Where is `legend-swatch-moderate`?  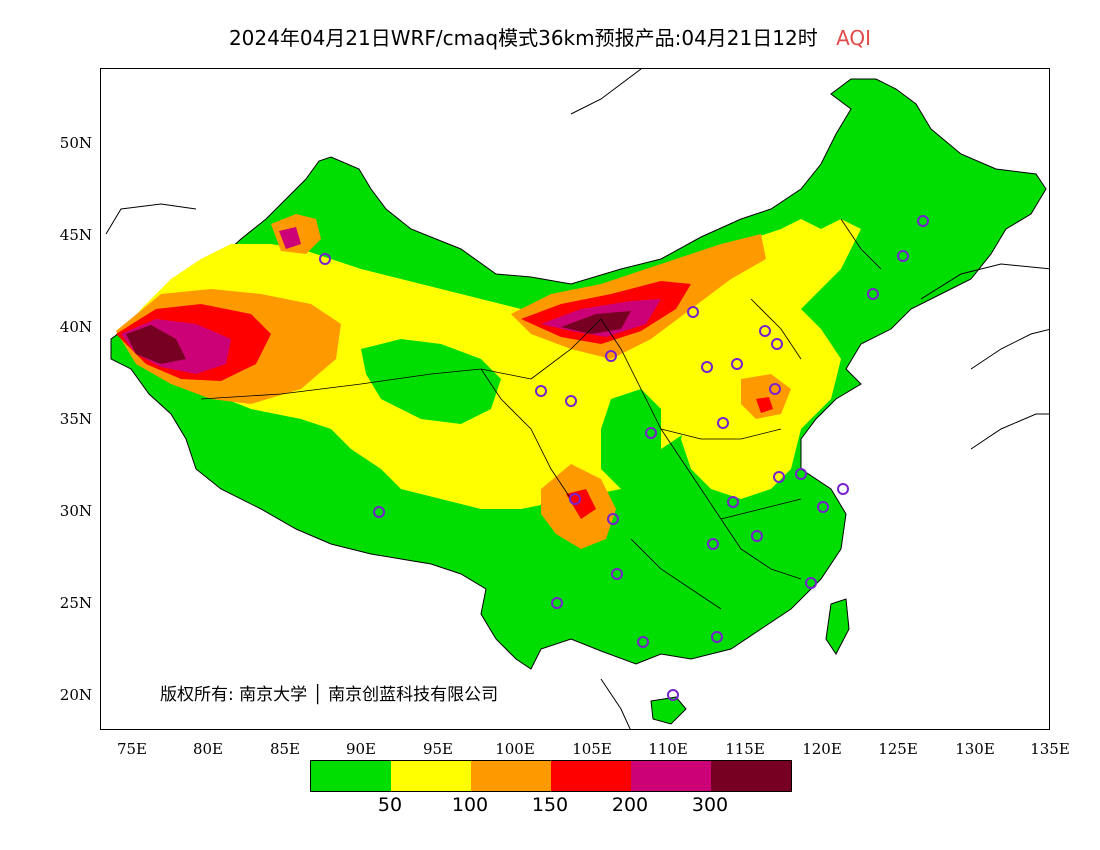
legend-swatch-moderate is located at coordinates (431, 776).